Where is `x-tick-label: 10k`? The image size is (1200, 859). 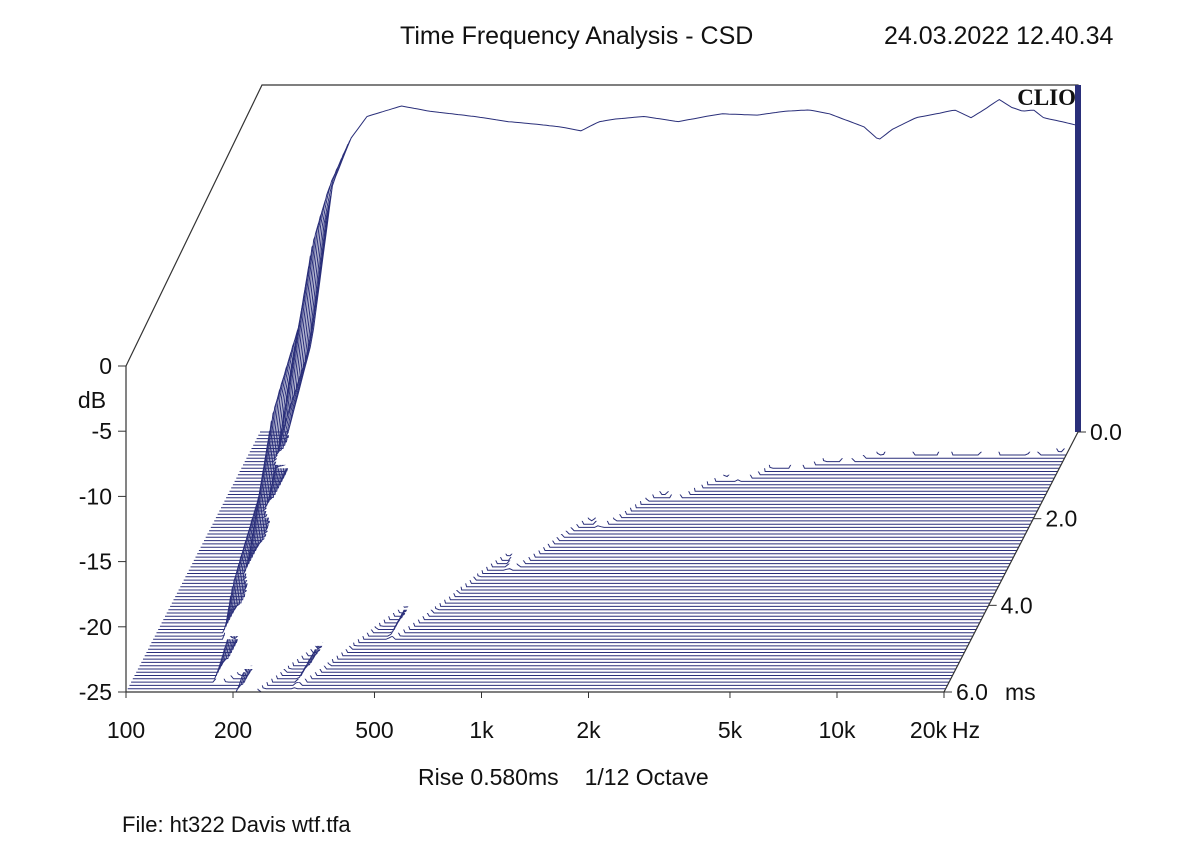 x-tick-label: 10k is located at coordinates (837, 730).